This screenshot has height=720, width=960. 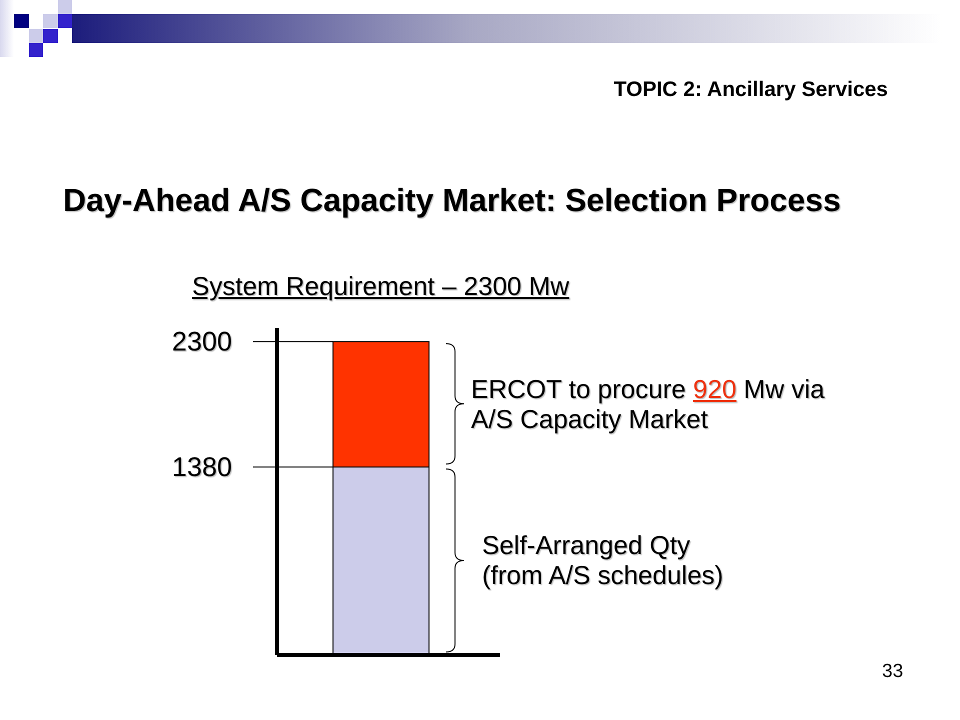 I want to click on text: Self-Arranged Qty (from A/S schedules), so click(x=603, y=560).